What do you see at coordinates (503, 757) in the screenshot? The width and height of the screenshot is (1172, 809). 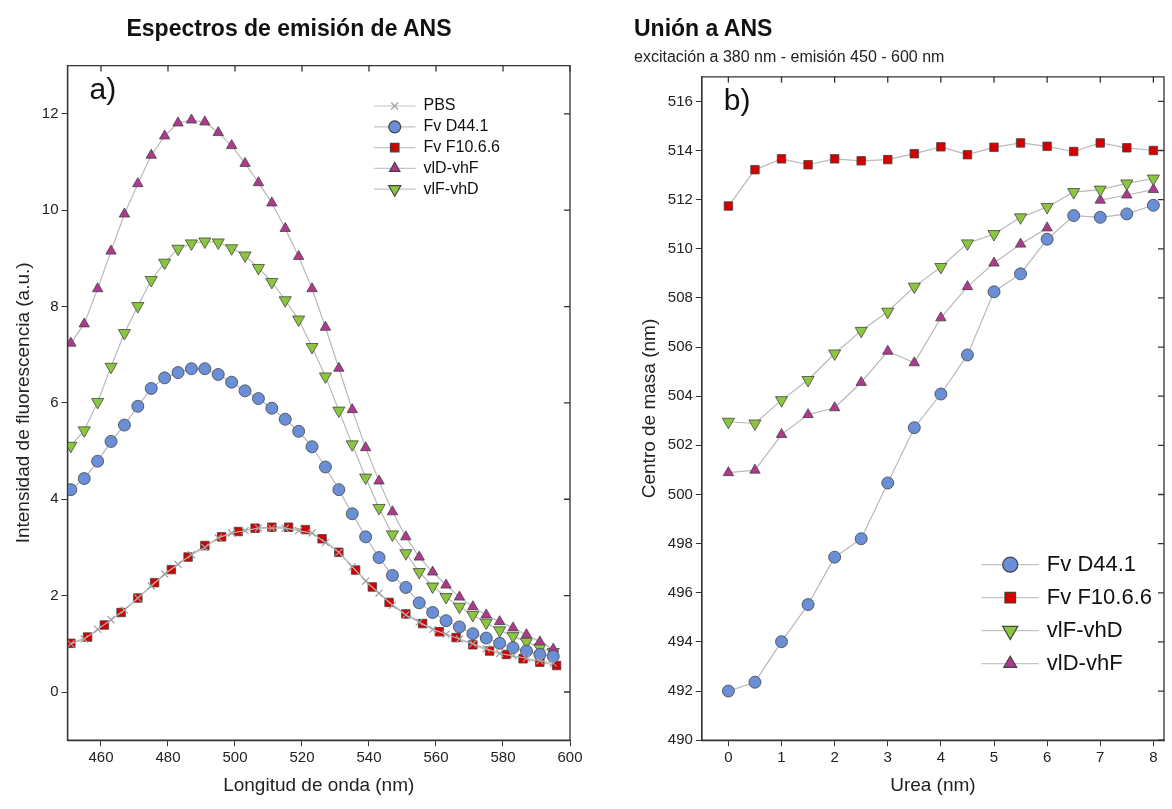 I see `x-tick-label: 580` at bounding box center [503, 757].